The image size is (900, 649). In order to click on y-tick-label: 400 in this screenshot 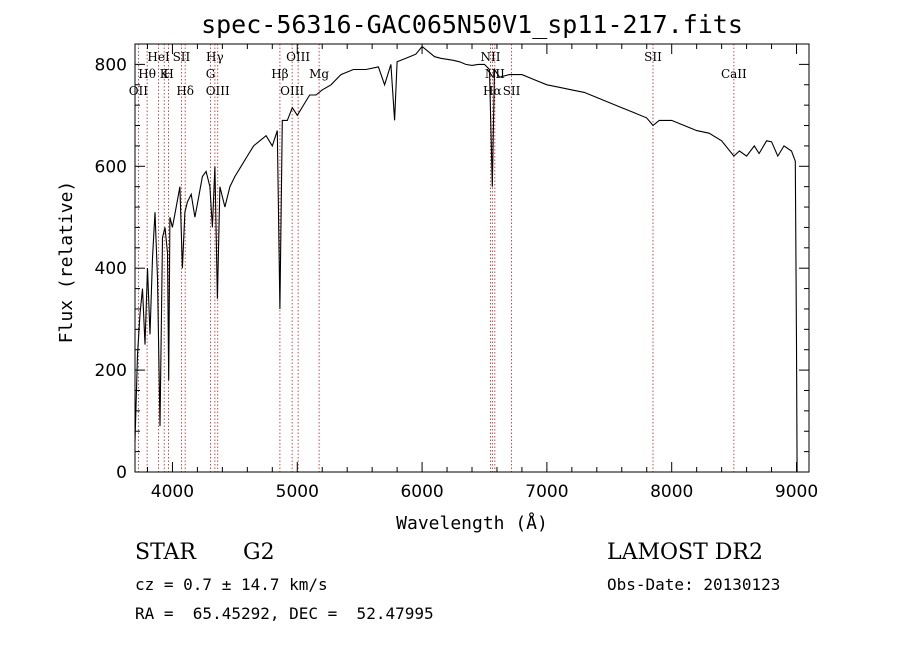, I will do `click(111, 269)`.